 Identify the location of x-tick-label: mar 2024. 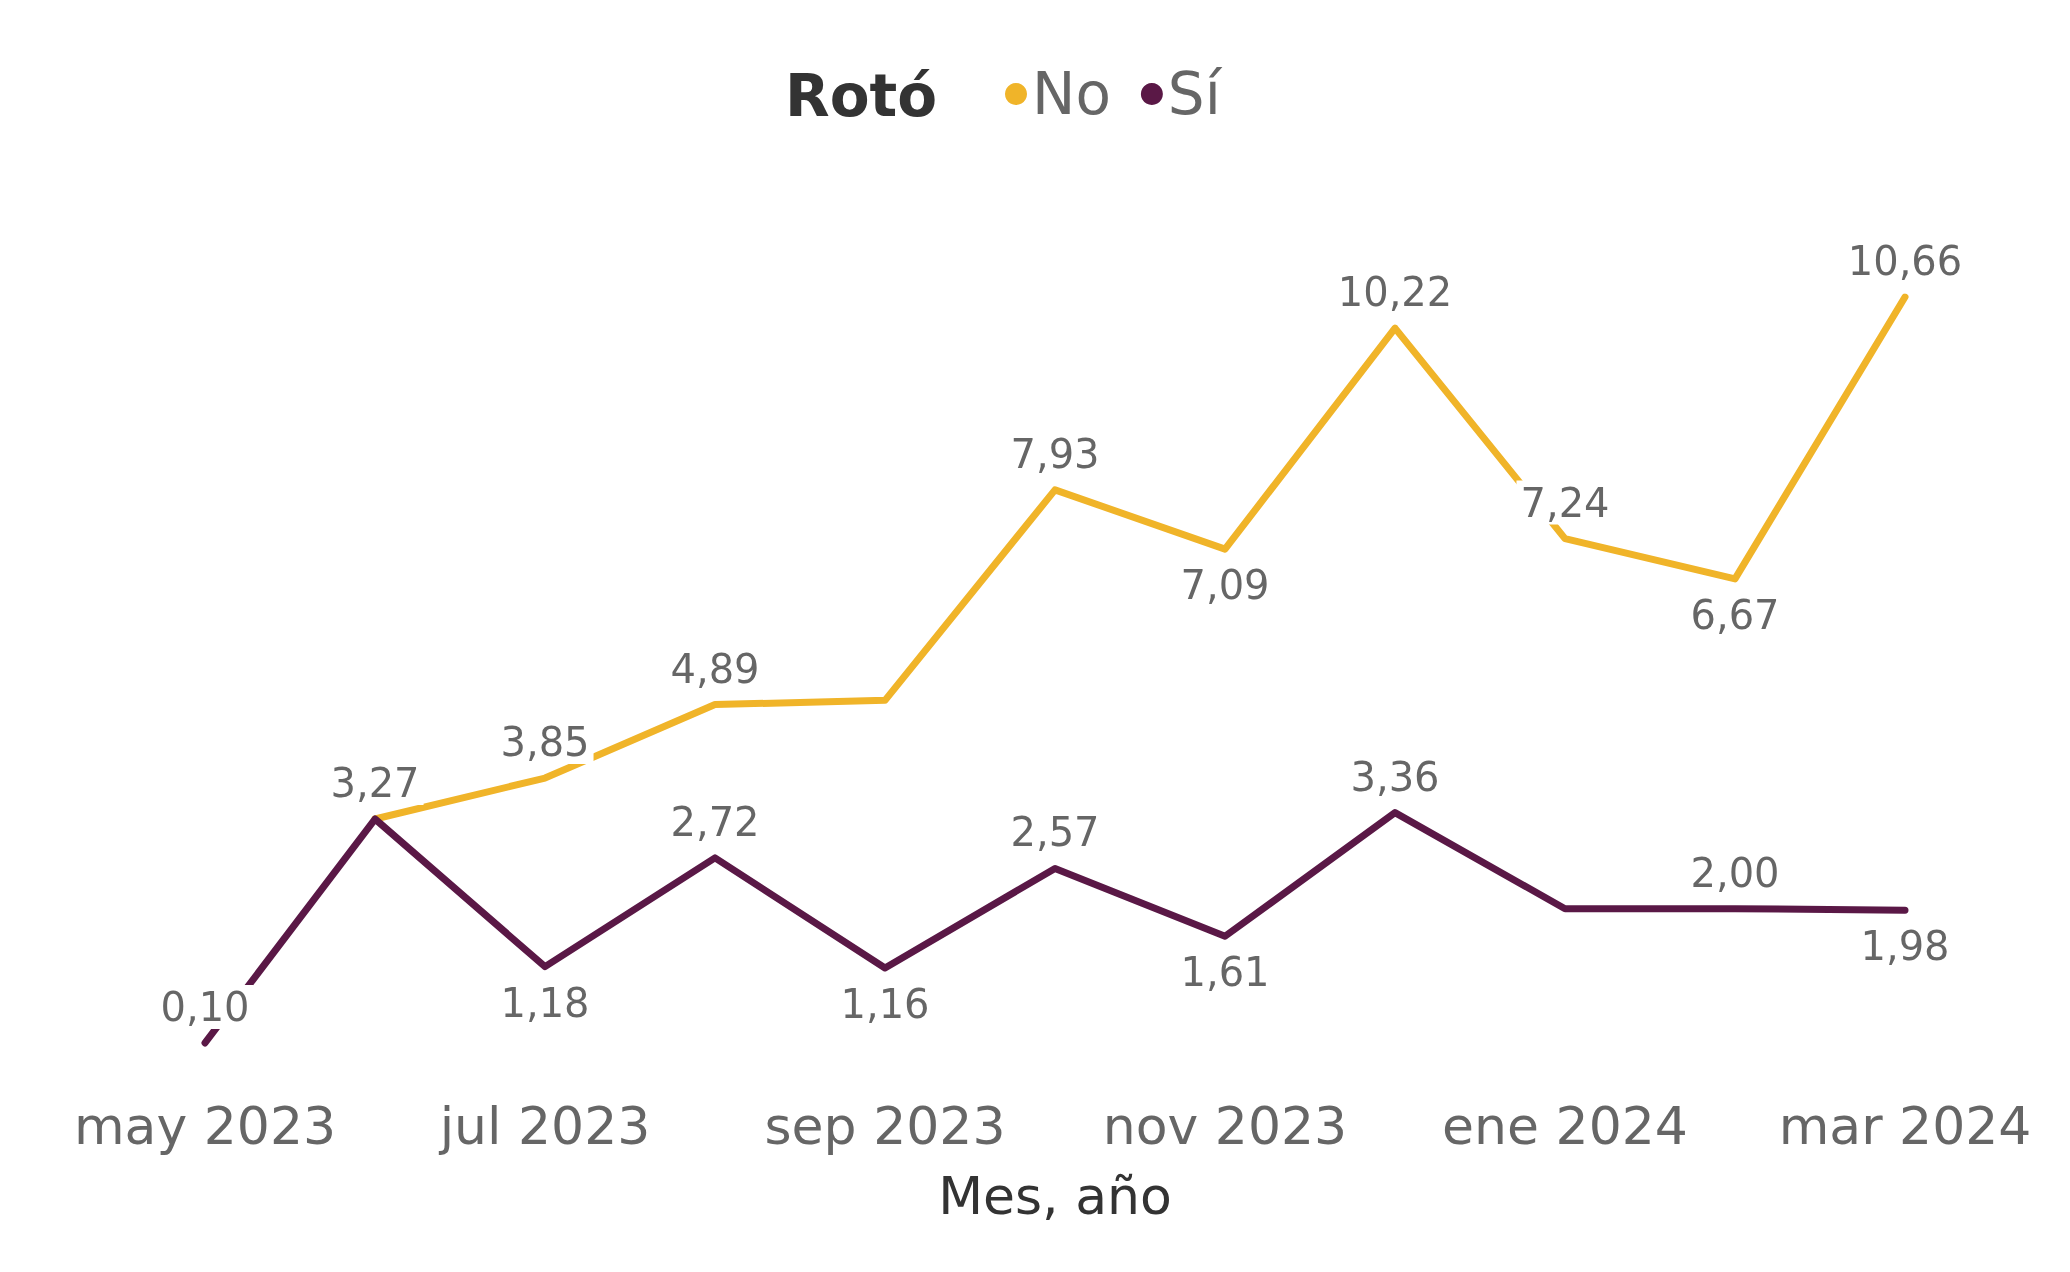
(1905, 1126).